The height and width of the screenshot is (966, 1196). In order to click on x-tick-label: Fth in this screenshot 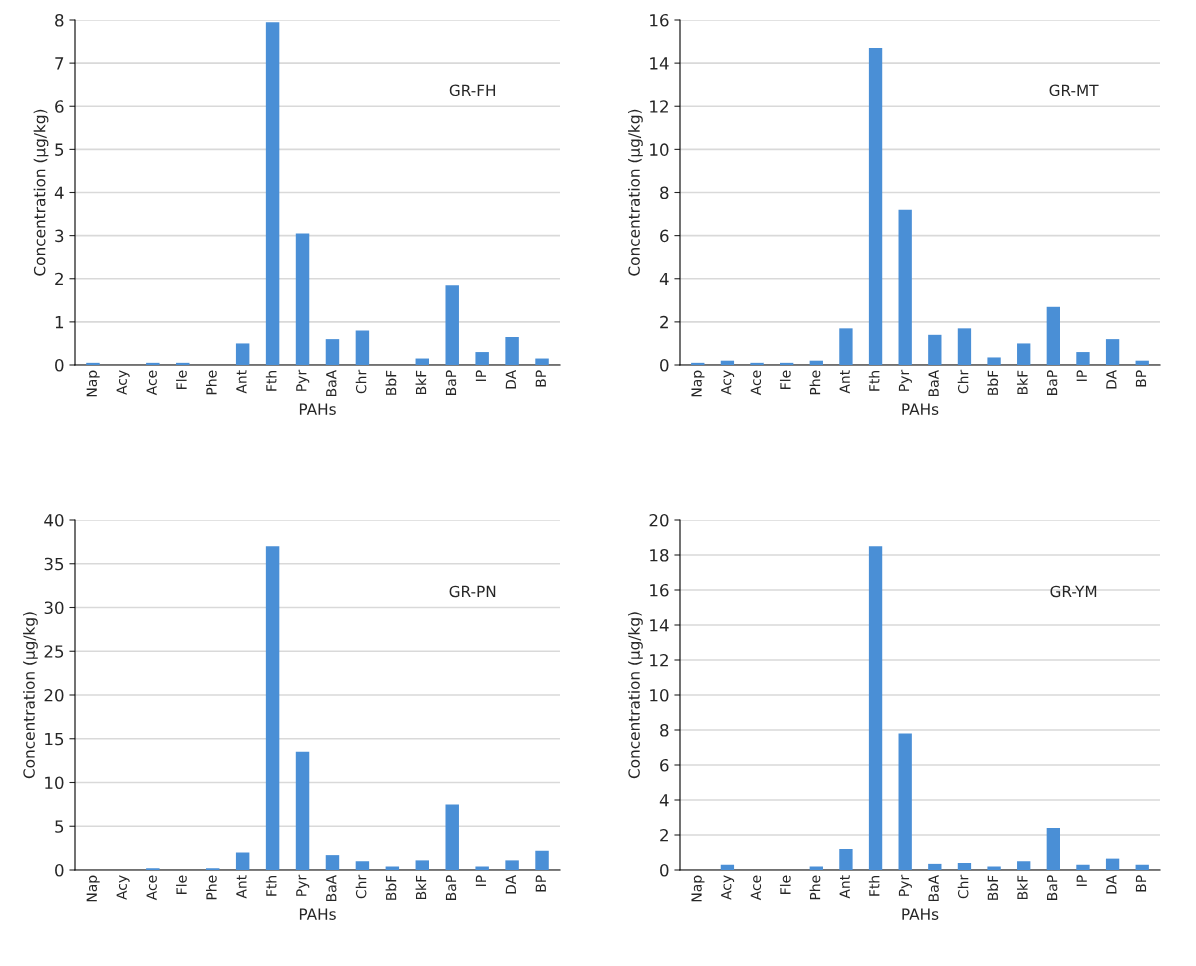, I will do `click(271, 381)`.